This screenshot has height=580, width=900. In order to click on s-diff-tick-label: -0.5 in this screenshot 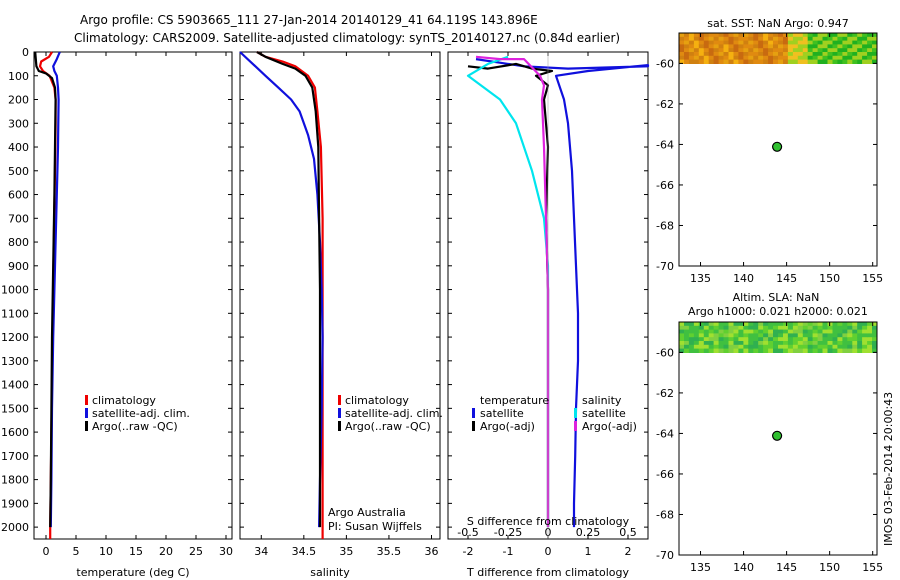, I will do `click(467, 532)`.